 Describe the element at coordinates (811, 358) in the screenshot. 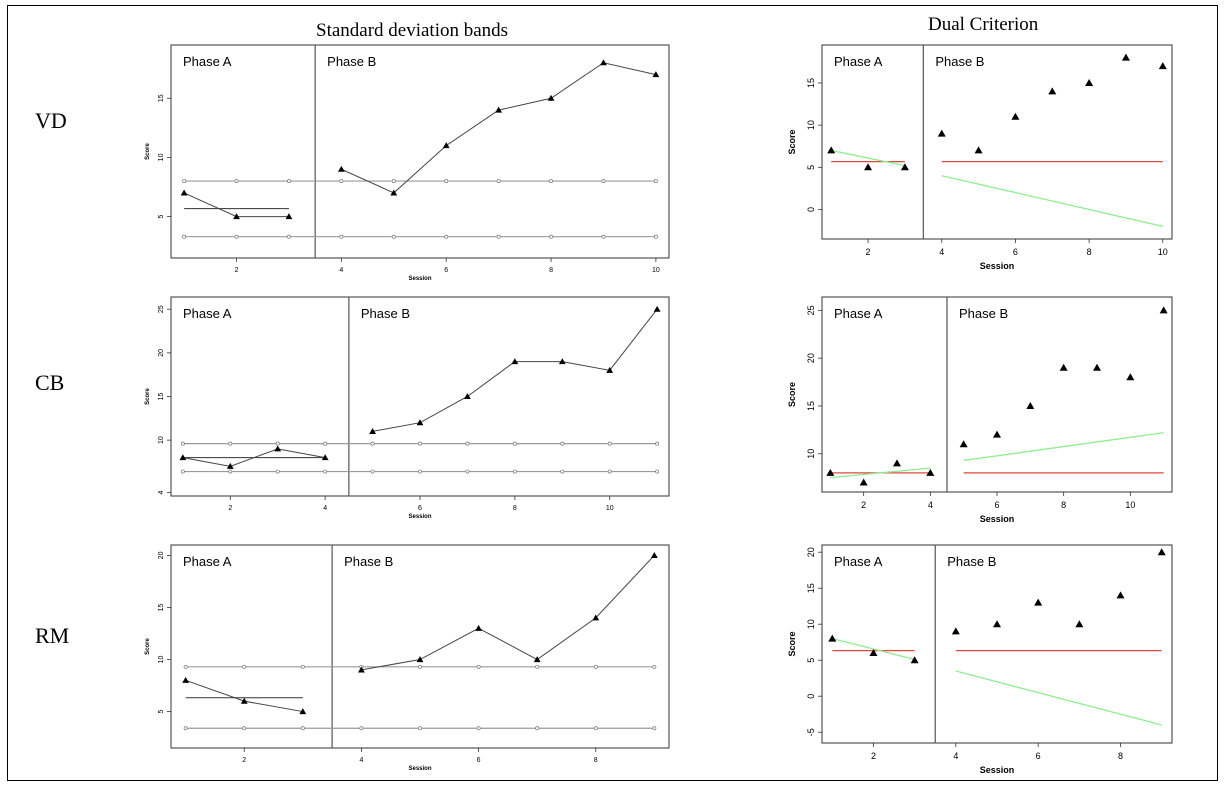

I see `y-tick-label: 20` at that location.